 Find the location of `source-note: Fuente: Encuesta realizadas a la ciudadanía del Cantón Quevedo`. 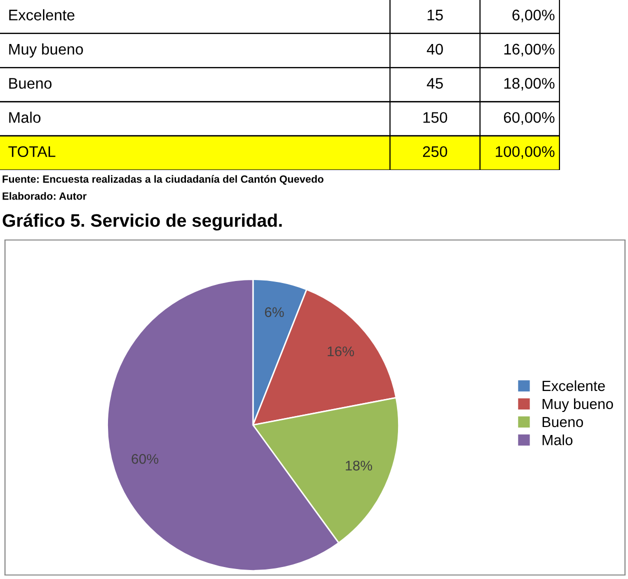

source-note: Fuente: Encuesta realizadas a la ciudadanía del Cantón Quevedo is located at coordinates (163, 180).